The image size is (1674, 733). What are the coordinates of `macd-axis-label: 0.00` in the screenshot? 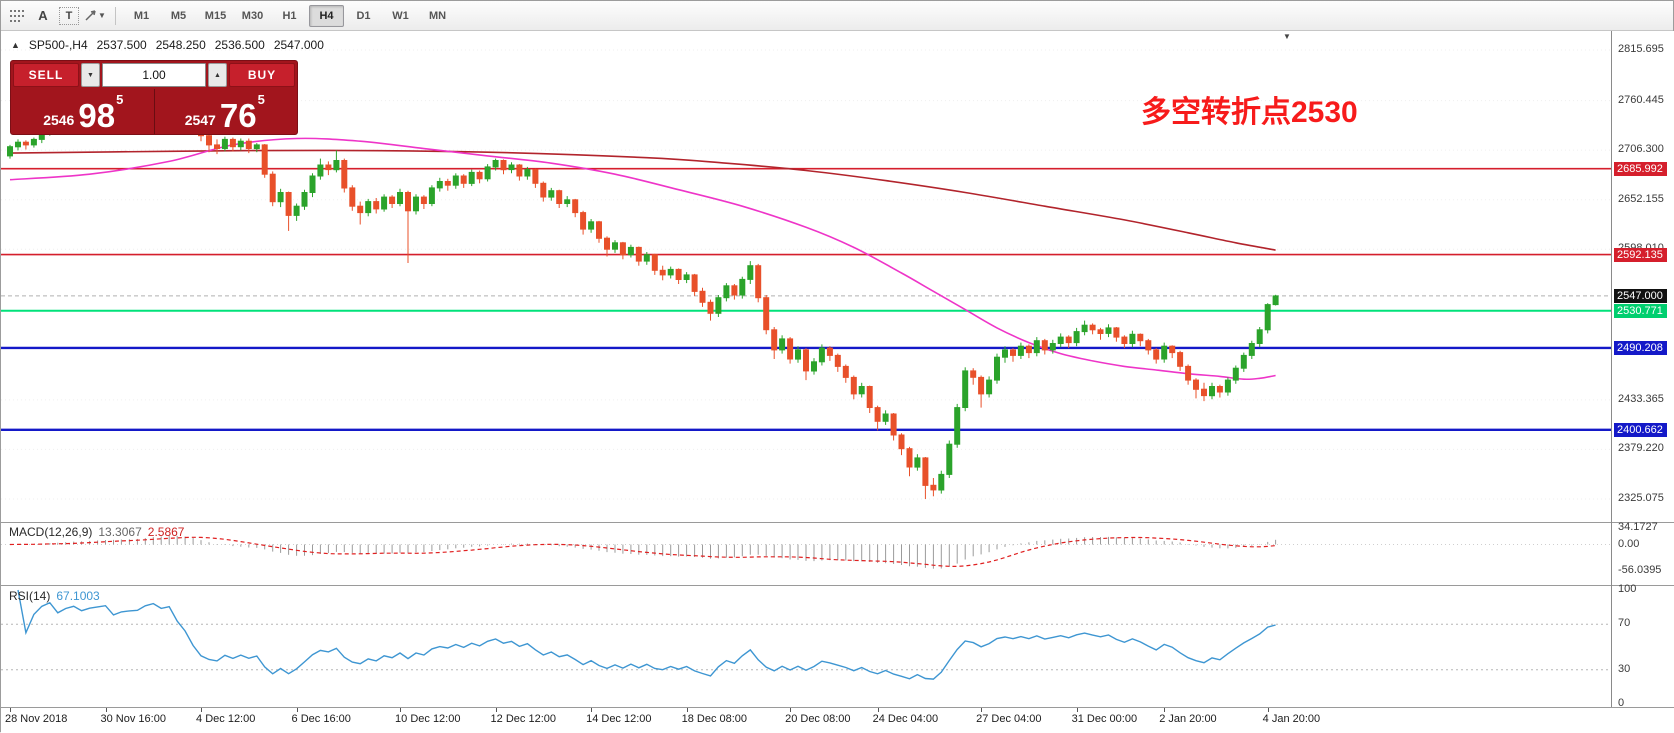 It's located at (1629, 543).